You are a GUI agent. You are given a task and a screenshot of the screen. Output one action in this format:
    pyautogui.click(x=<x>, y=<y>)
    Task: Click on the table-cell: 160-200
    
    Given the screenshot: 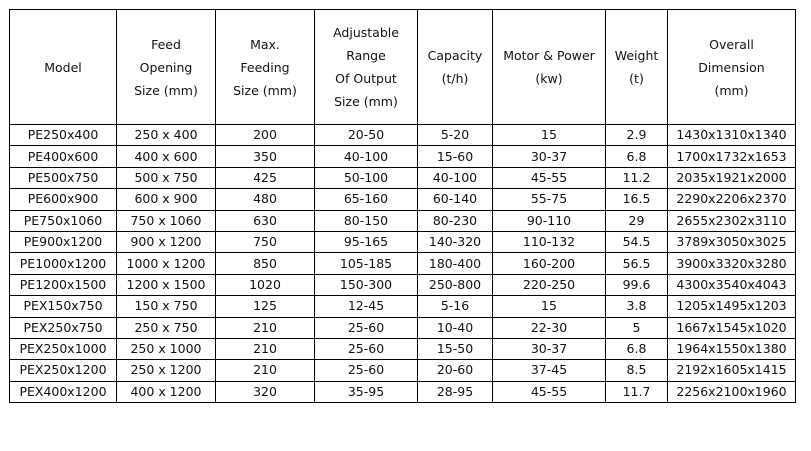 What is the action you would take?
    pyautogui.click(x=549, y=263)
    